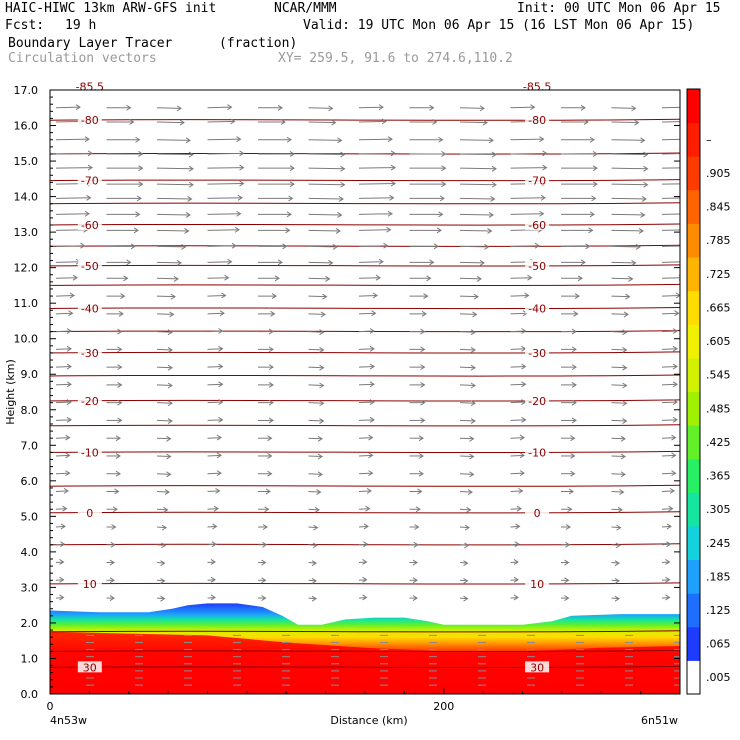 The width and height of the screenshot is (740, 740). What do you see at coordinates (537, 266) in the screenshot?
I see `isotherm-label: -50` at bounding box center [537, 266].